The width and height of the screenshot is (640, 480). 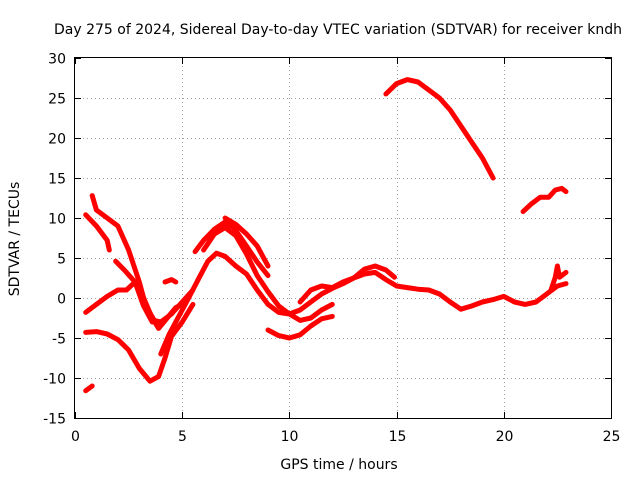 I want to click on y-tick-label: -10, so click(x=54, y=380).